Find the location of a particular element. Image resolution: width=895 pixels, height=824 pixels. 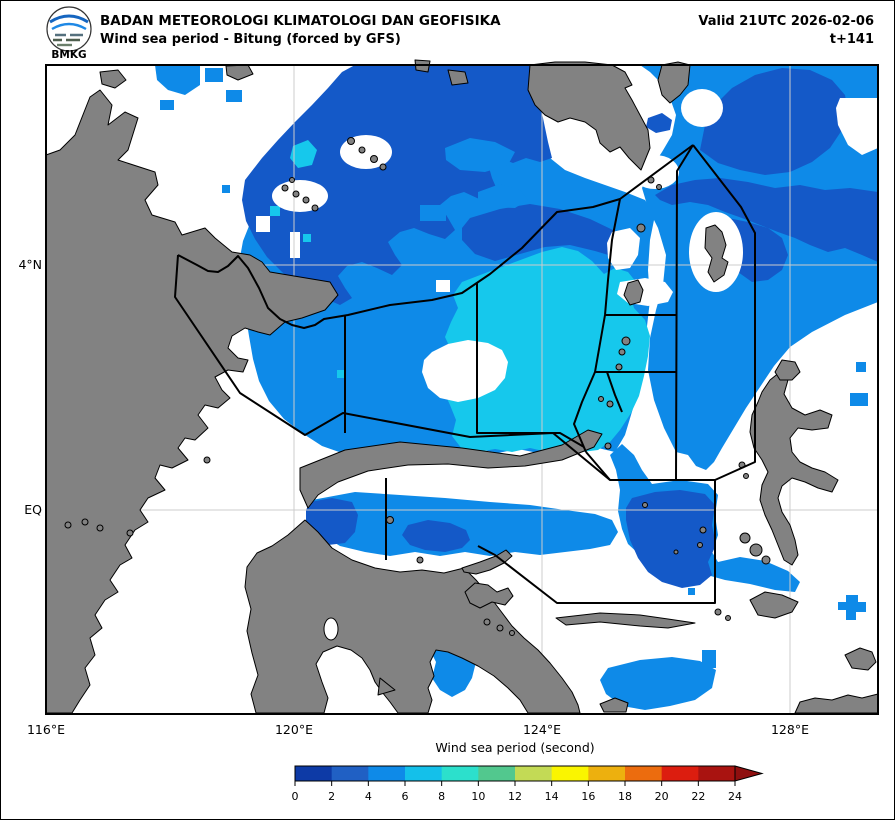

logo-label: BMKG is located at coordinates (68, 55).